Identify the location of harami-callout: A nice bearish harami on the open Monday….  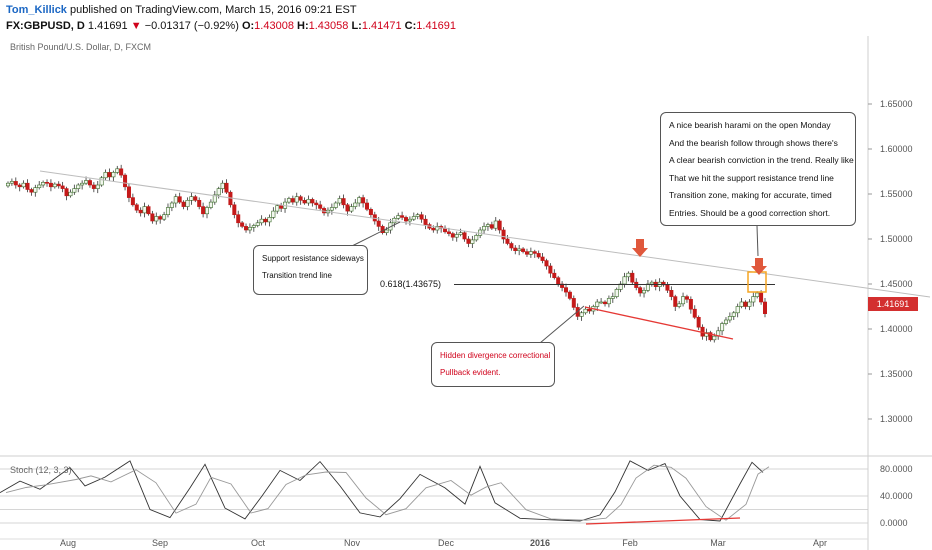
(758, 169).